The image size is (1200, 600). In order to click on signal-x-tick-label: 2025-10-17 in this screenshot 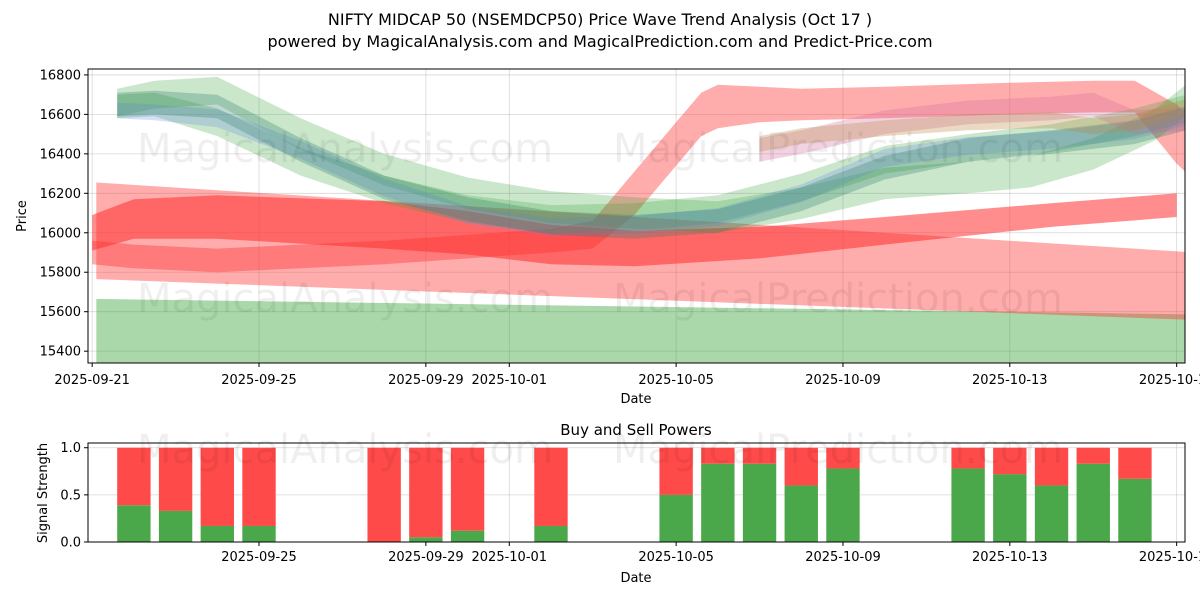, I will do `click(1169, 557)`.